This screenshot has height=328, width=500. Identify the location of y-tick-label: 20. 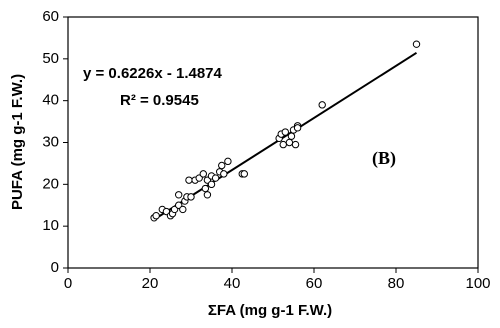
(50, 183).